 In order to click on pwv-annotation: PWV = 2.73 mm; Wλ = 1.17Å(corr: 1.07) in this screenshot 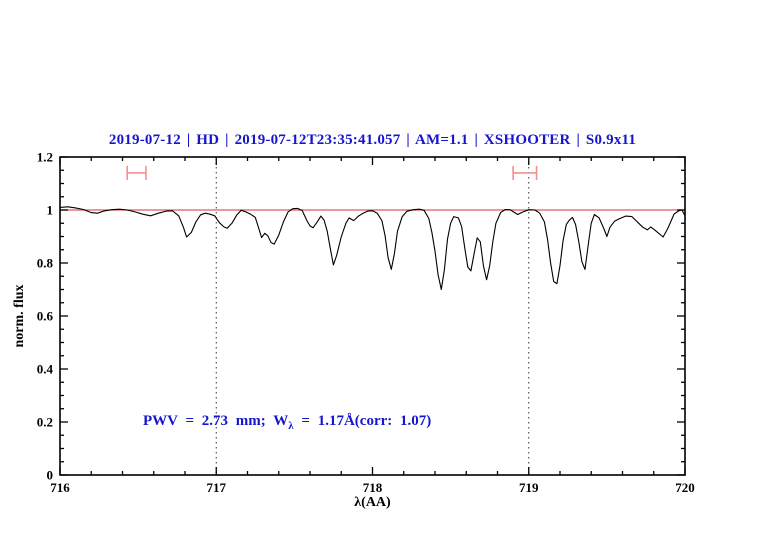, I will do `click(287, 422)`.